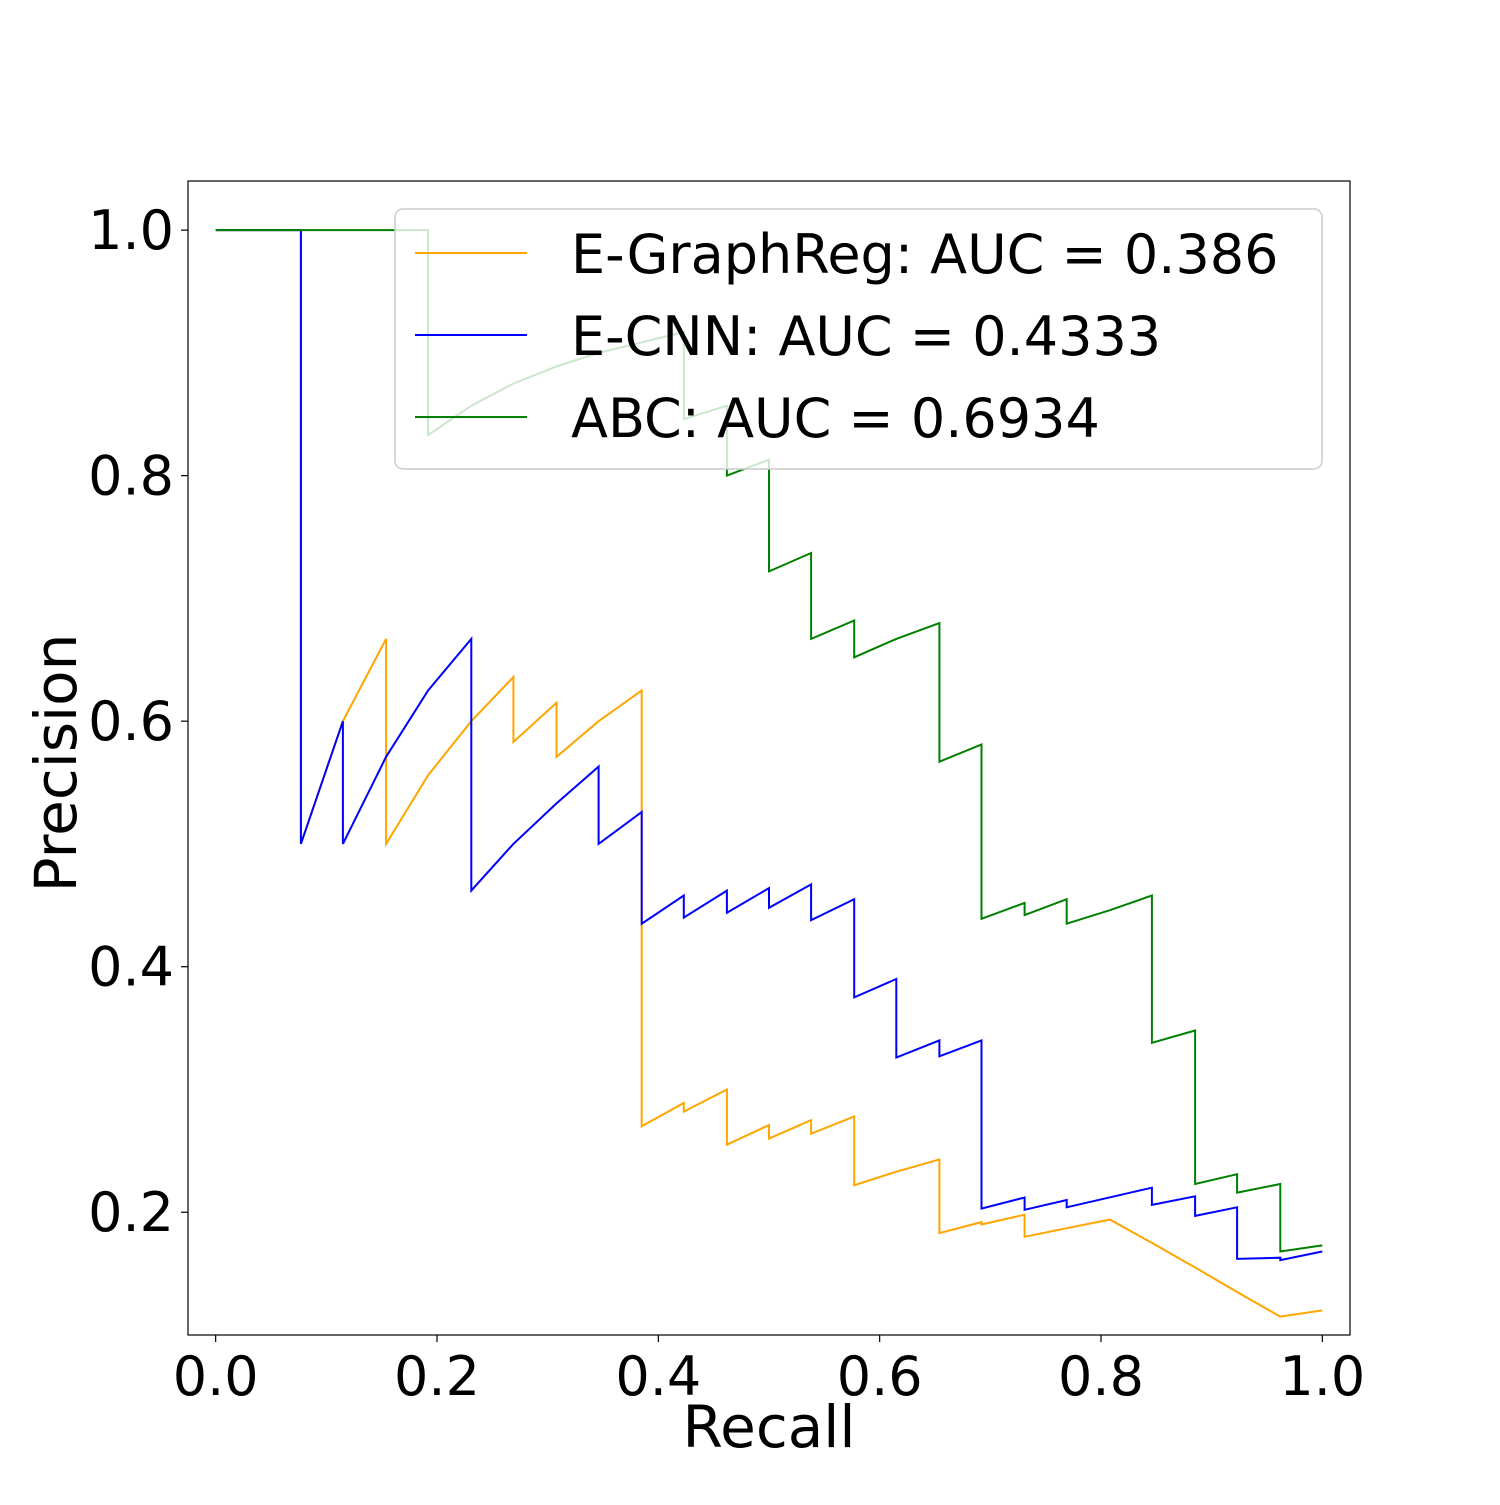  What do you see at coordinates (131, 967) in the screenshot?
I see `y-tick-label: 0.4` at bounding box center [131, 967].